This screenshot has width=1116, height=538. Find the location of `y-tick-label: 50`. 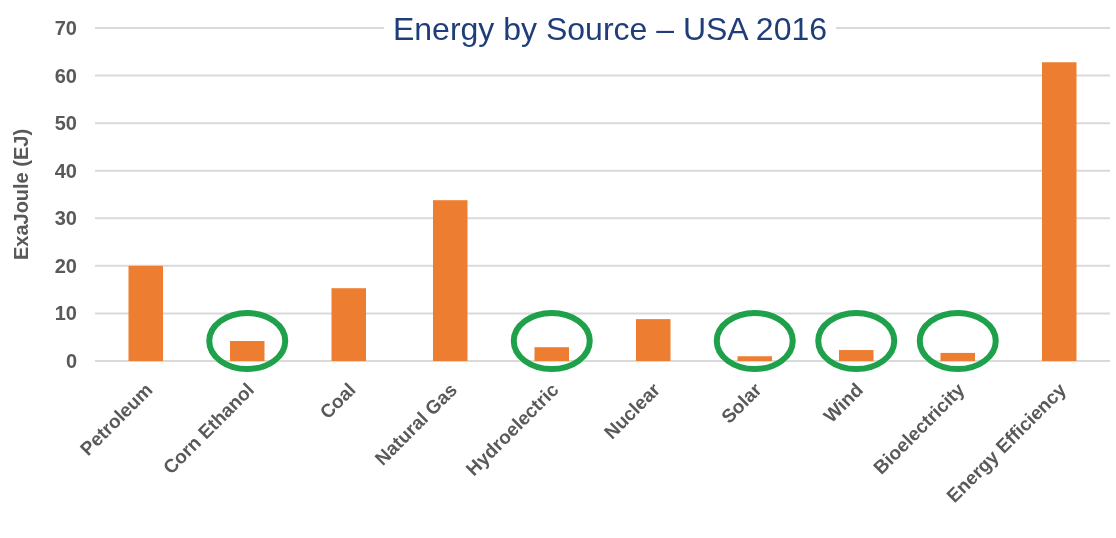

y-tick-label: 50 is located at coordinates (65, 123).